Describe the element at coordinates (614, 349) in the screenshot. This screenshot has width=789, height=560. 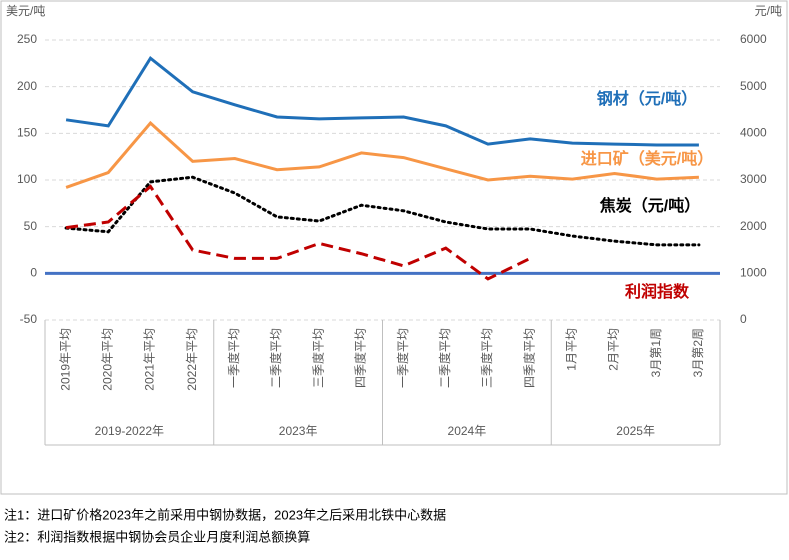
I see `x-tick-label: 2月平均` at that location.